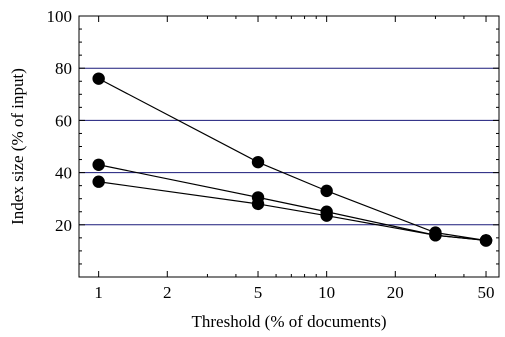  What do you see at coordinates (63, 68) in the screenshot?
I see `y-tick-label: 80` at bounding box center [63, 68].